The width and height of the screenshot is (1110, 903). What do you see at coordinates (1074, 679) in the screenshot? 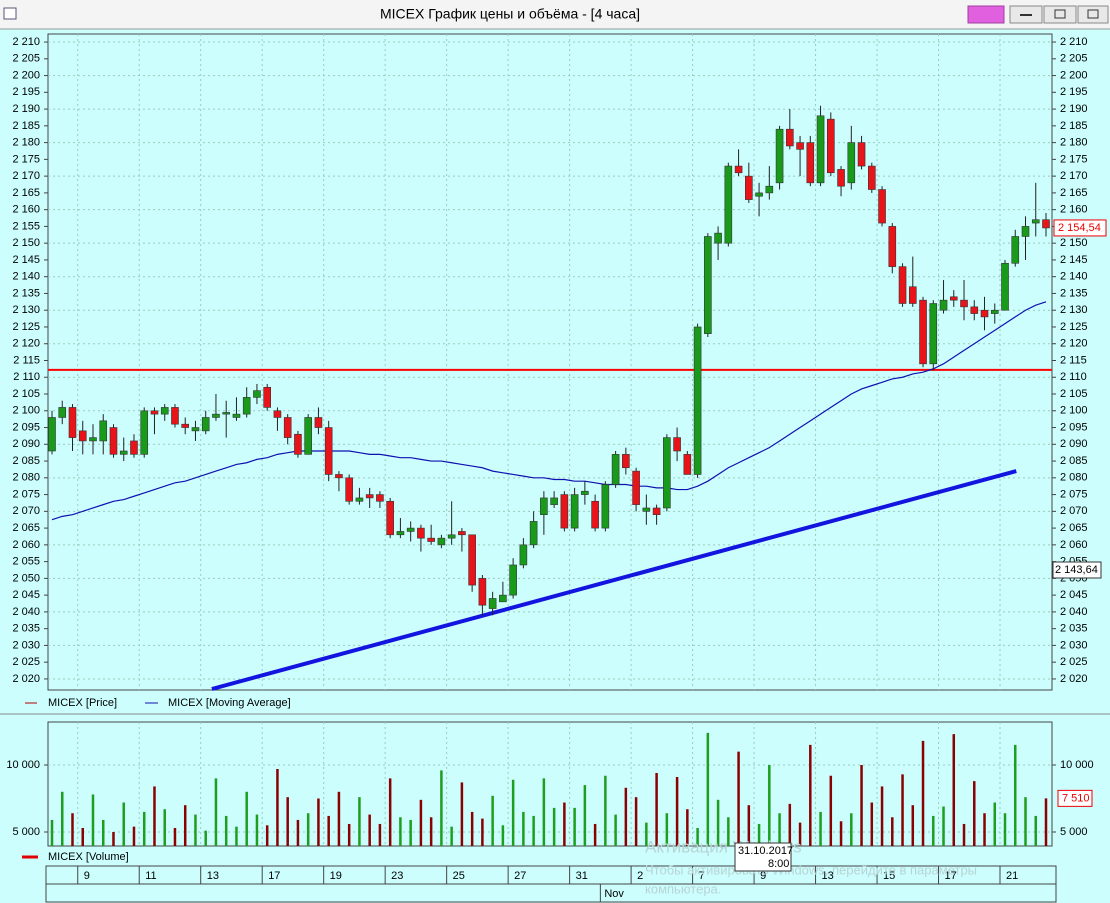
I see `y-tick-label-right: 2 020` at bounding box center [1074, 679].